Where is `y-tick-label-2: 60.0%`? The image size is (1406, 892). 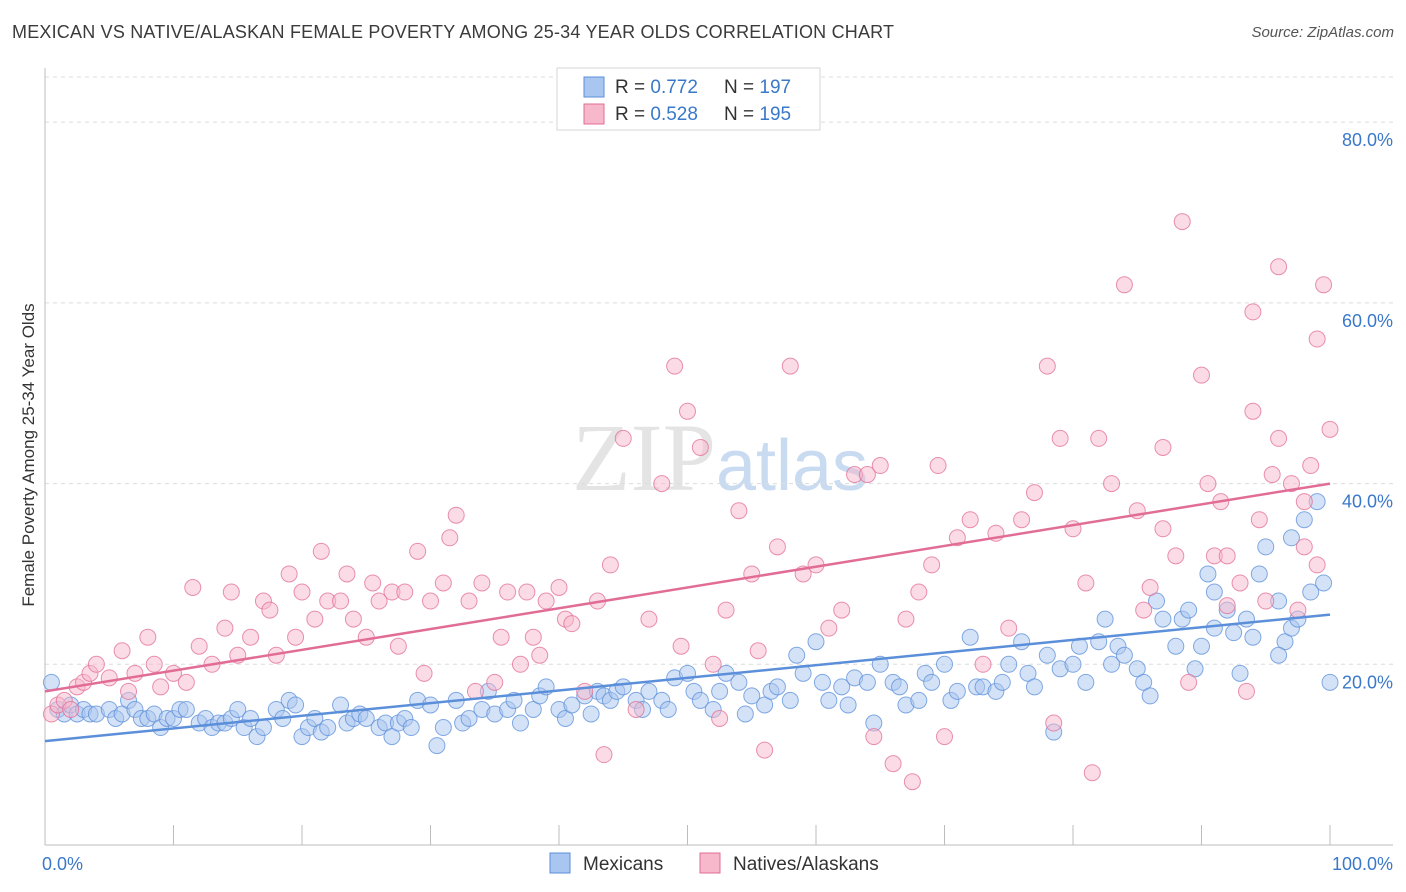
y-tick-label-2: 60.0% is located at coordinates (1367, 321).